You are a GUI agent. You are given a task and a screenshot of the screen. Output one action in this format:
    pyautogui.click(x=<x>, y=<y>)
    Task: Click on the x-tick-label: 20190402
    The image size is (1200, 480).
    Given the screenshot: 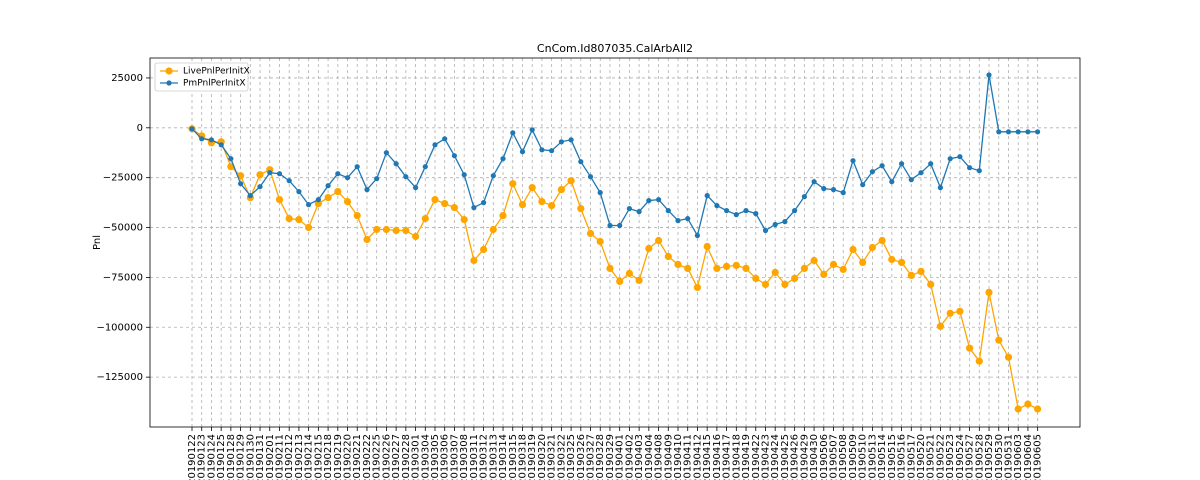 What is the action you would take?
    pyautogui.click(x=629, y=457)
    